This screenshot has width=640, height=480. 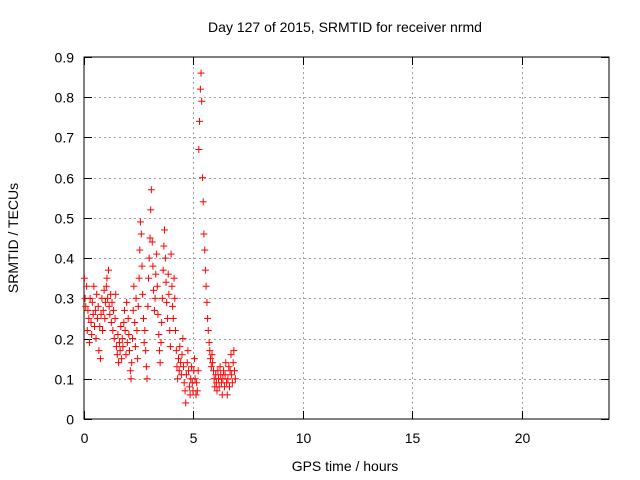 I want to click on y-tick-label: 0.9, so click(x=65, y=58).